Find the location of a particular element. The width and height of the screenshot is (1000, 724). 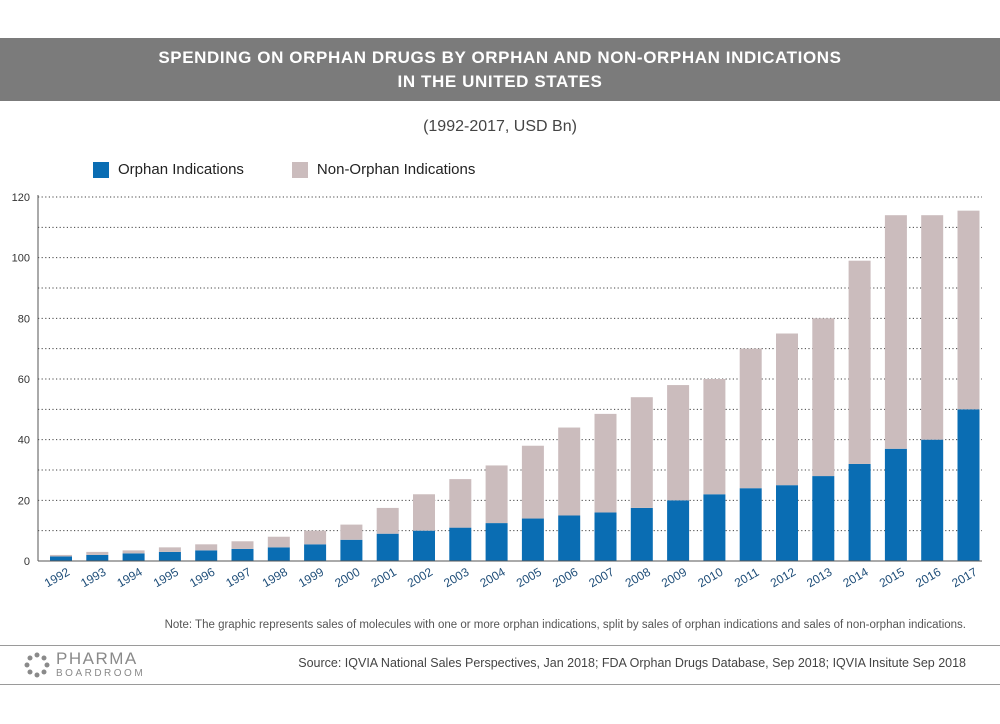

bar-non-orphan-2008 is located at coordinates (641, 452).